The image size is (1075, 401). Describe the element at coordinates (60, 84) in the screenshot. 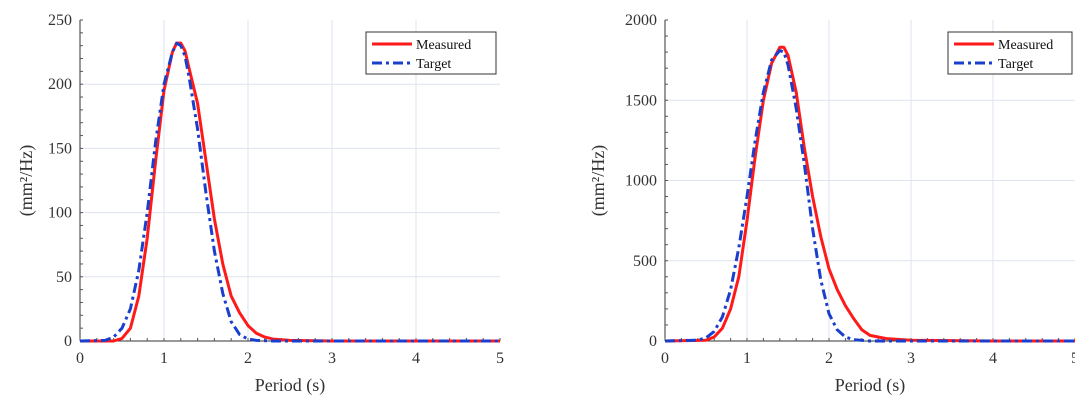

I see `y-tick-label: 200` at that location.